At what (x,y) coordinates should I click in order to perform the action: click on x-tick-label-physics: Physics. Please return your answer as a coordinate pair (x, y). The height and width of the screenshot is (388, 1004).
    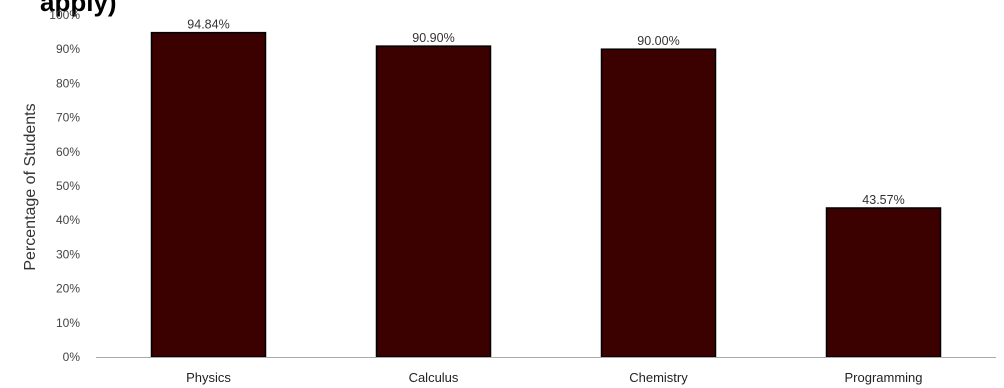
    Looking at the image, I should click on (208, 377).